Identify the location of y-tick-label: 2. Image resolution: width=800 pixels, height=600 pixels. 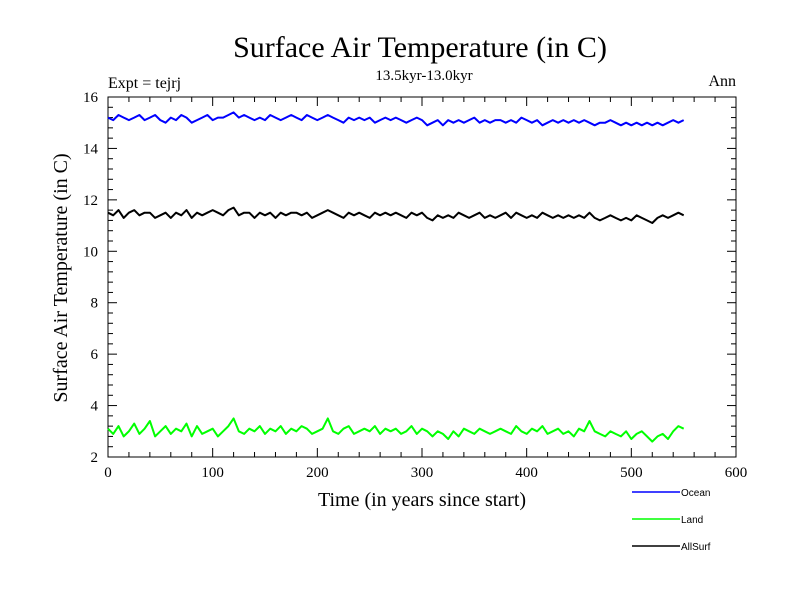
(95, 458).